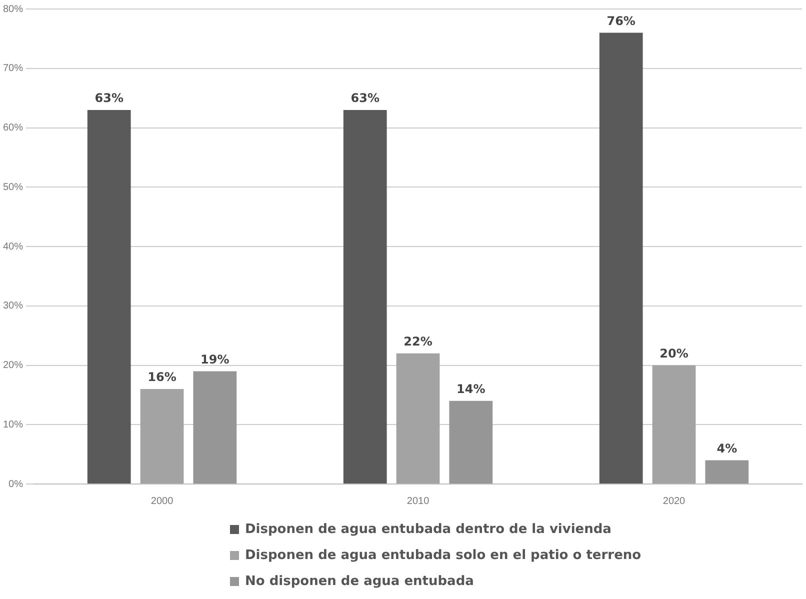 The height and width of the screenshot is (599, 806). What do you see at coordinates (674, 353) in the screenshot?
I see `text: 20%` at bounding box center [674, 353].